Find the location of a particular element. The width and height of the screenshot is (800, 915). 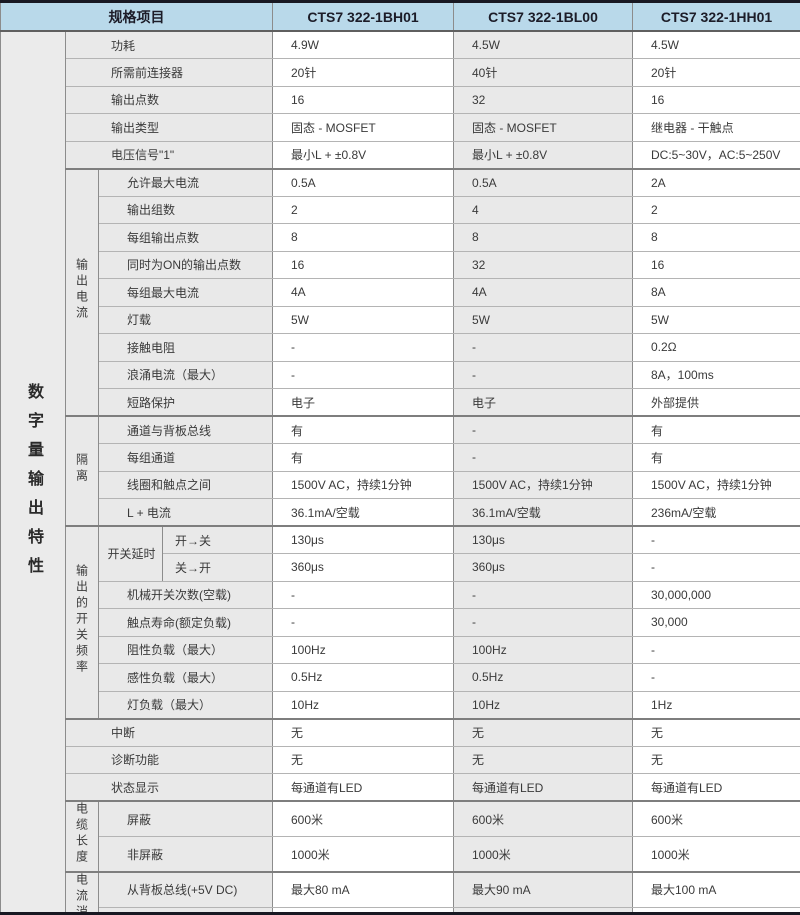

row-label: 同时为ON的输出点数 is located at coordinates (185, 264).